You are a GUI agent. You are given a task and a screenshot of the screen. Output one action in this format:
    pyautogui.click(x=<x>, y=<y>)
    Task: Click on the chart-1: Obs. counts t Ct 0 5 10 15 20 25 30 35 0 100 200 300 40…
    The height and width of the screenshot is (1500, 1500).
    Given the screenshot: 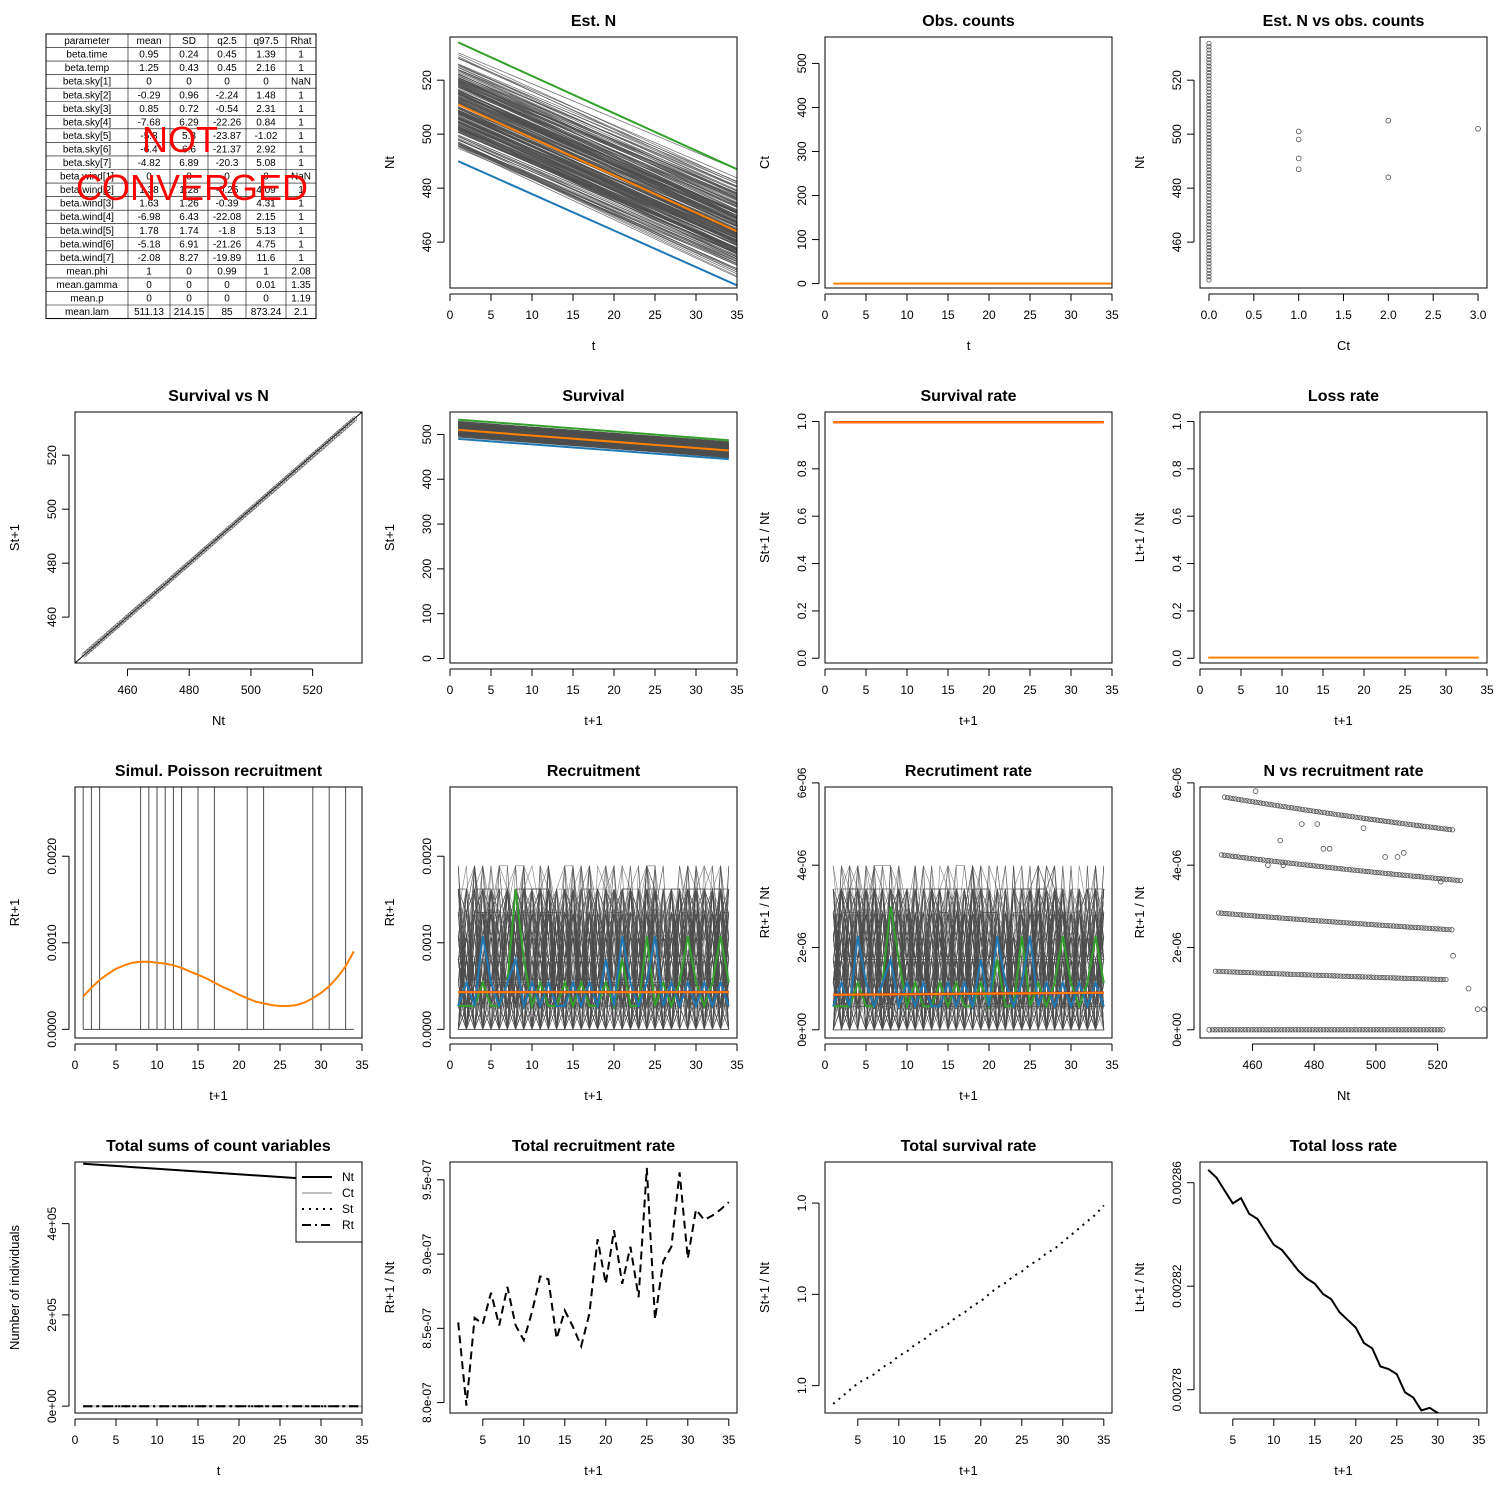 What is the action you would take?
    pyautogui.click(x=938, y=183)
    